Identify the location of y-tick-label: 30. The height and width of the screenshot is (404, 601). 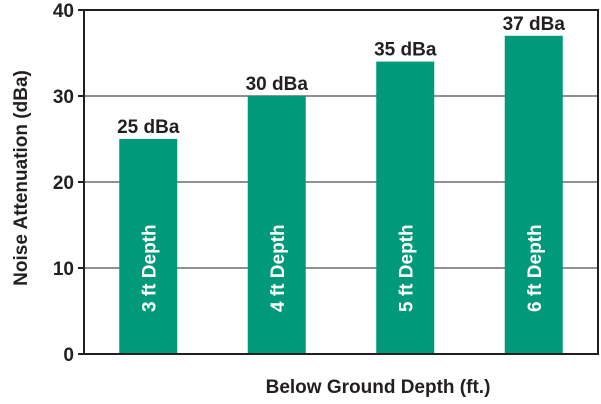
(63, 97).